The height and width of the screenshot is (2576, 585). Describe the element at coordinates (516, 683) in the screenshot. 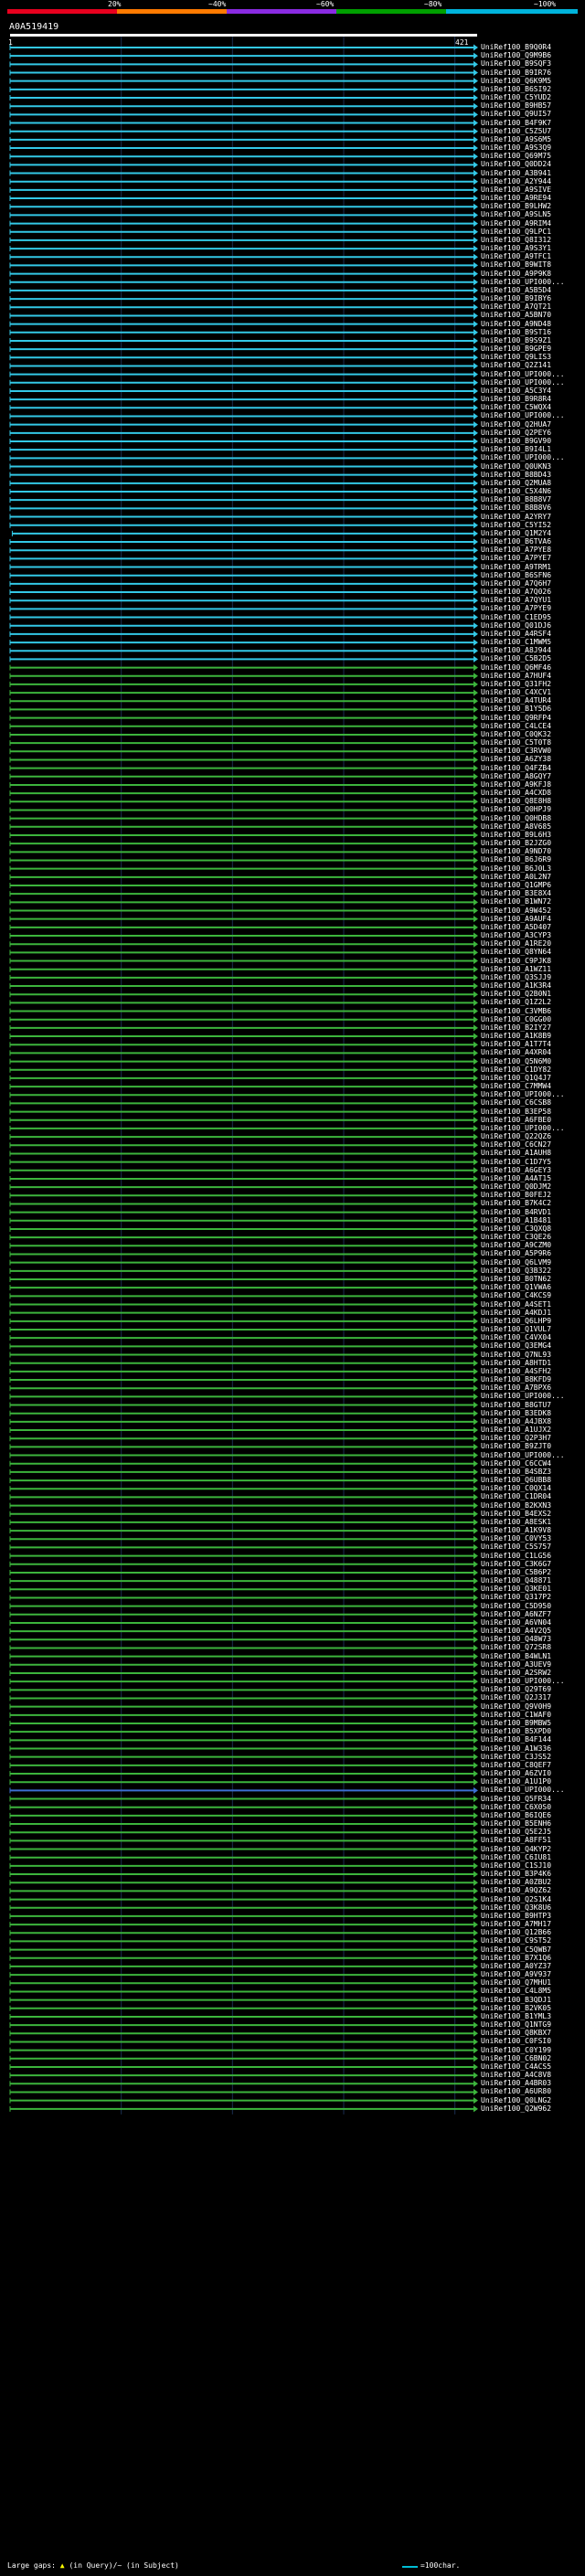

I see `hit-label: UniRef100_Q31FH2` at that location.